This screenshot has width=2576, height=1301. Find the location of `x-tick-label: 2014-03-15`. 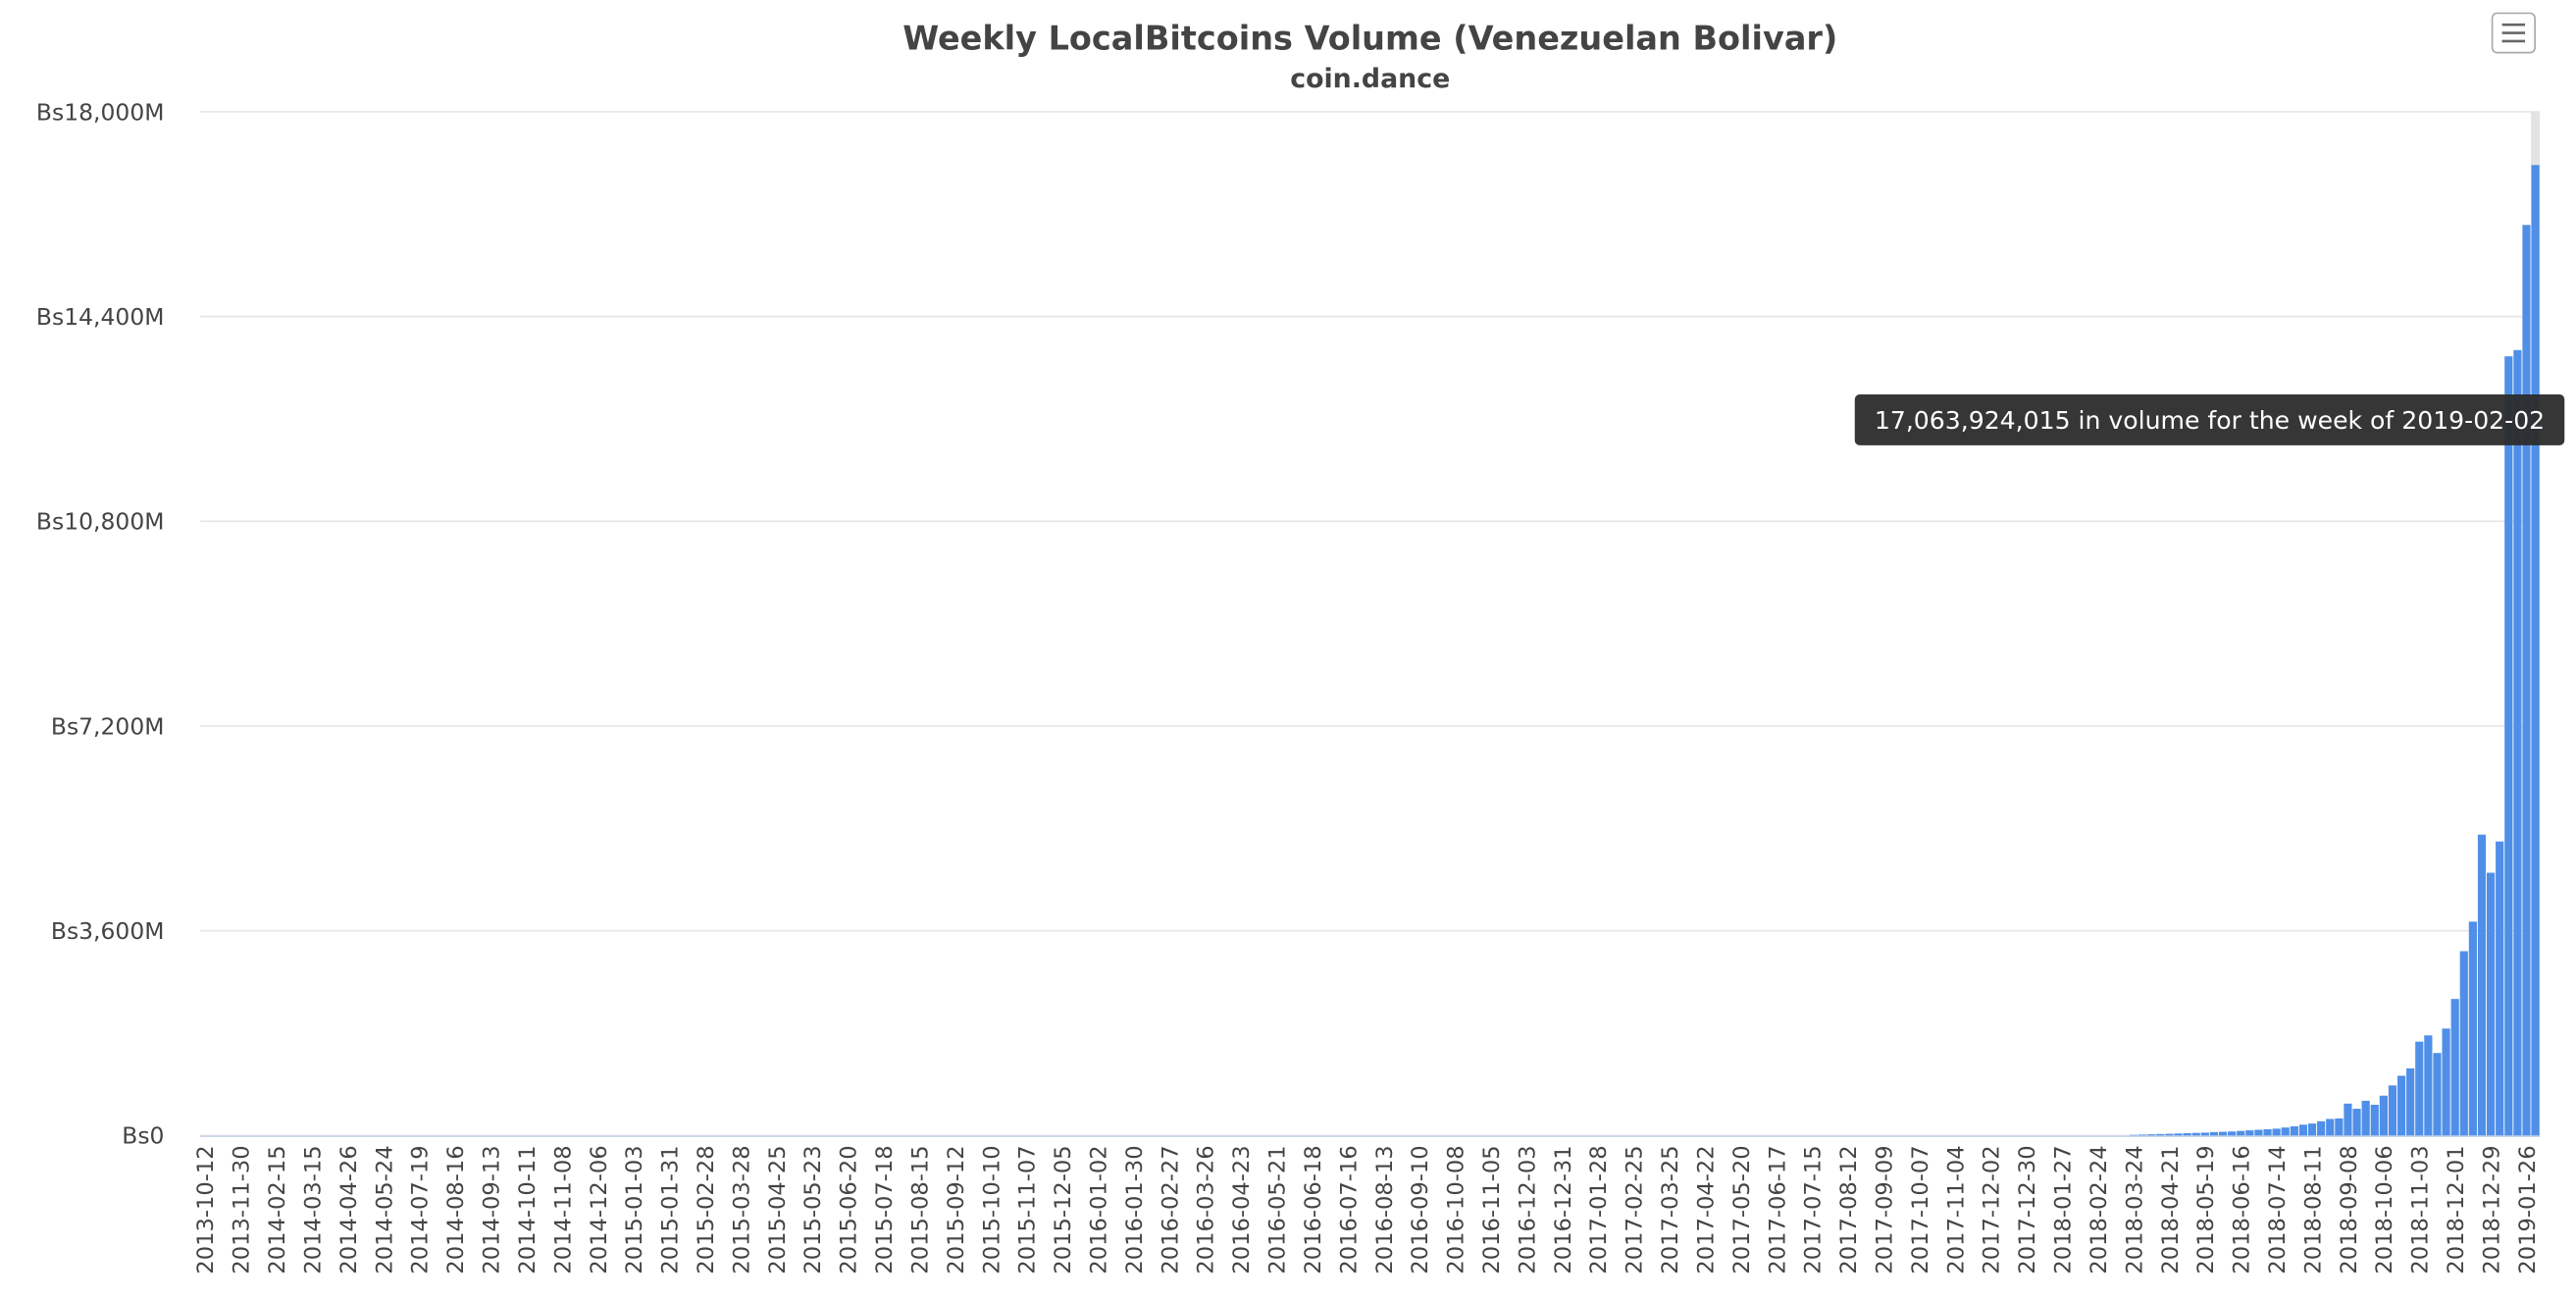

x-tick-label: 2014-03-15 is located at coordinates (313, 1209).